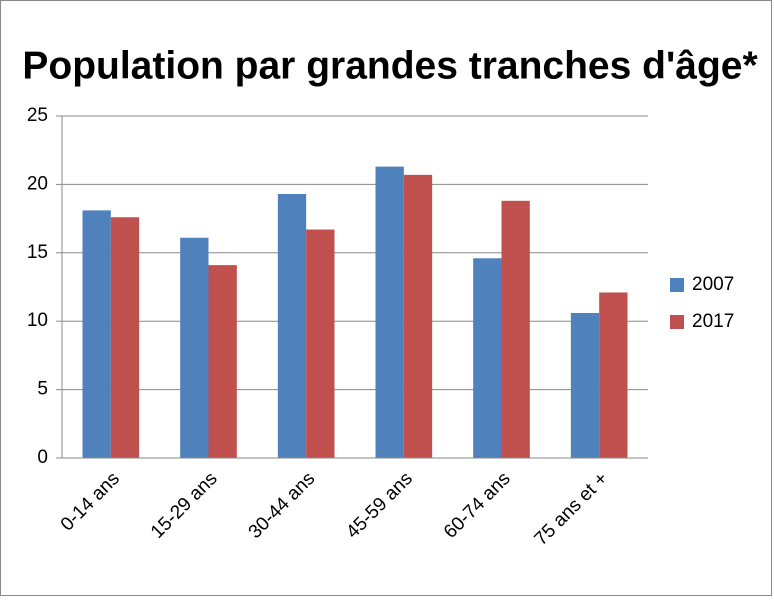 This screenshot has height=603, width=774. I want to click on y-tick-label: 20, so click(37, 183).